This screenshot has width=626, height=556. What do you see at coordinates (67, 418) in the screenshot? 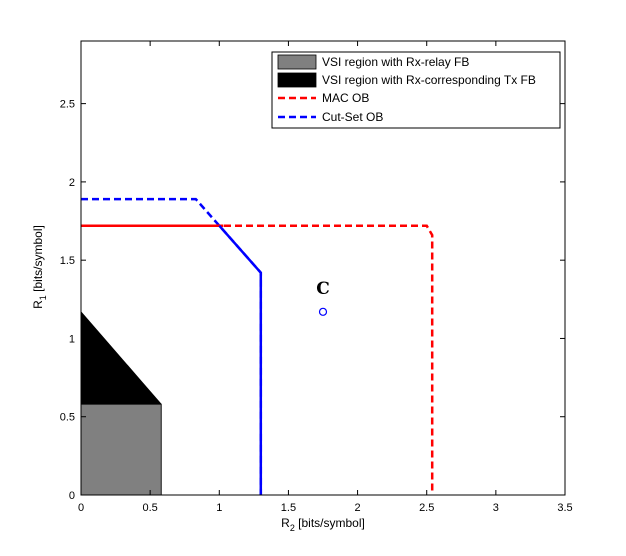
I see `y-tick-label: 0.5` at bounding box center [67, 418].